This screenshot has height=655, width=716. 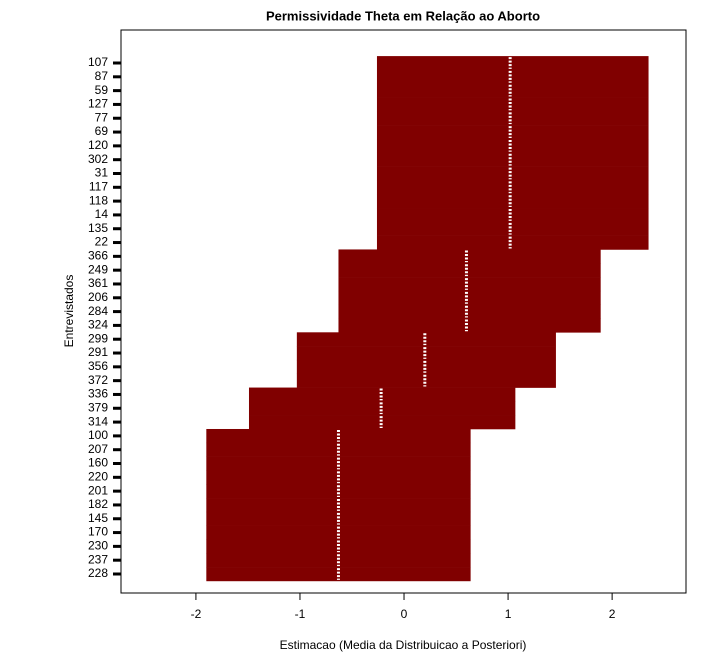 What do you see at coordinates (98, 283) in the screenshot?
I see `y-tick-label: 361` at bounding box center [98, 283].